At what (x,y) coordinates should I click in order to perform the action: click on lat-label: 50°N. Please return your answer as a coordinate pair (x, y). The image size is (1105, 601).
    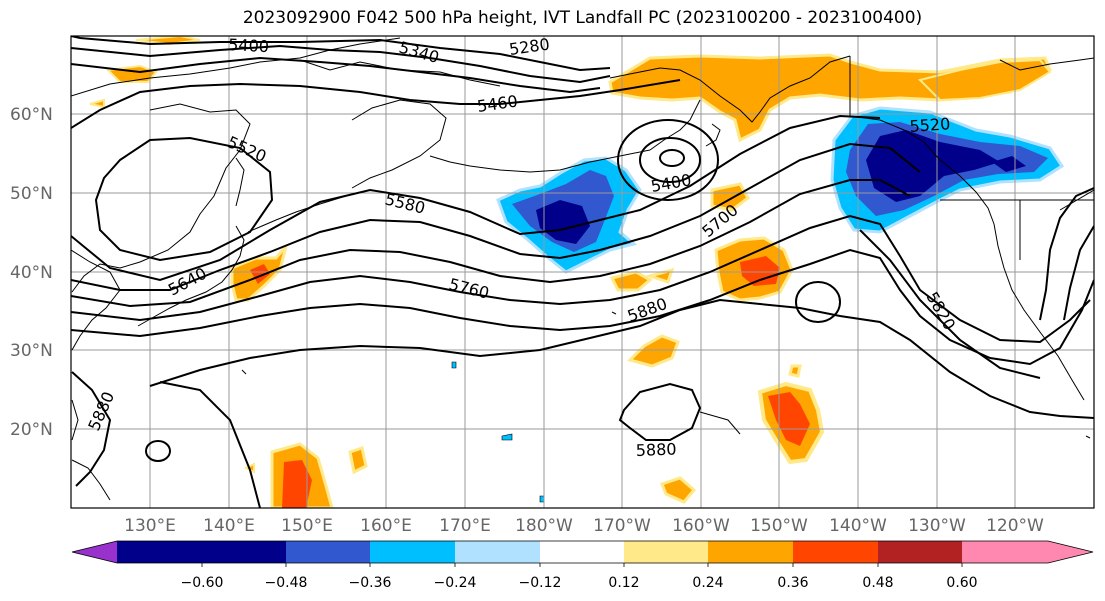
    Looking at the image, I should click on (31, 194).